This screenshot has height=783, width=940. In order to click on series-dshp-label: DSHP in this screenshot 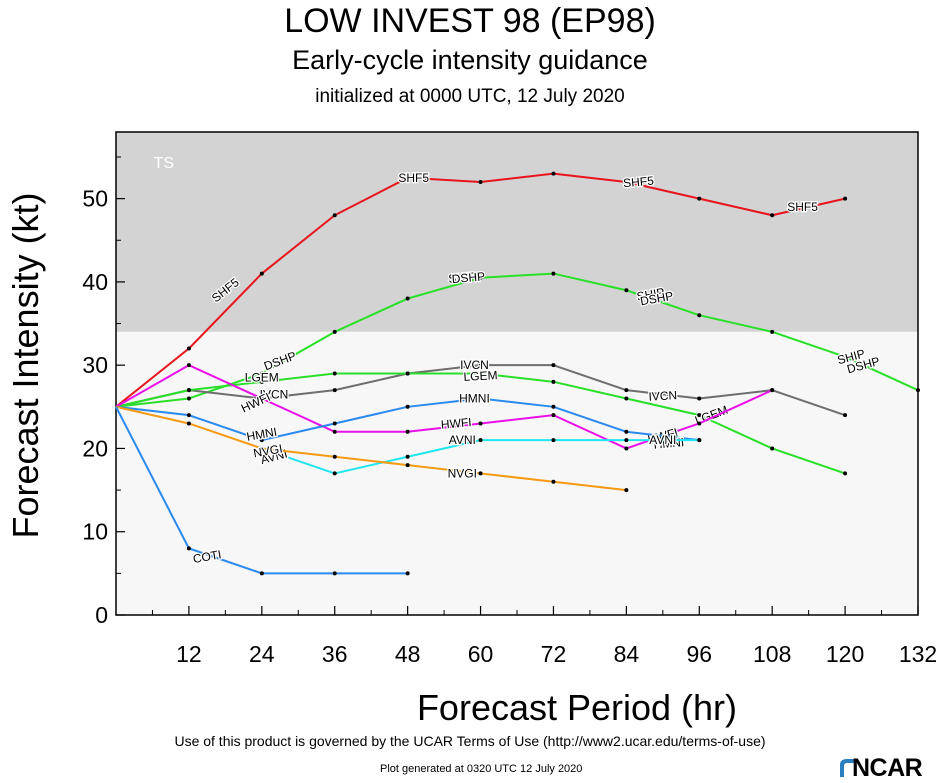, I will do `click(468, 277)`.